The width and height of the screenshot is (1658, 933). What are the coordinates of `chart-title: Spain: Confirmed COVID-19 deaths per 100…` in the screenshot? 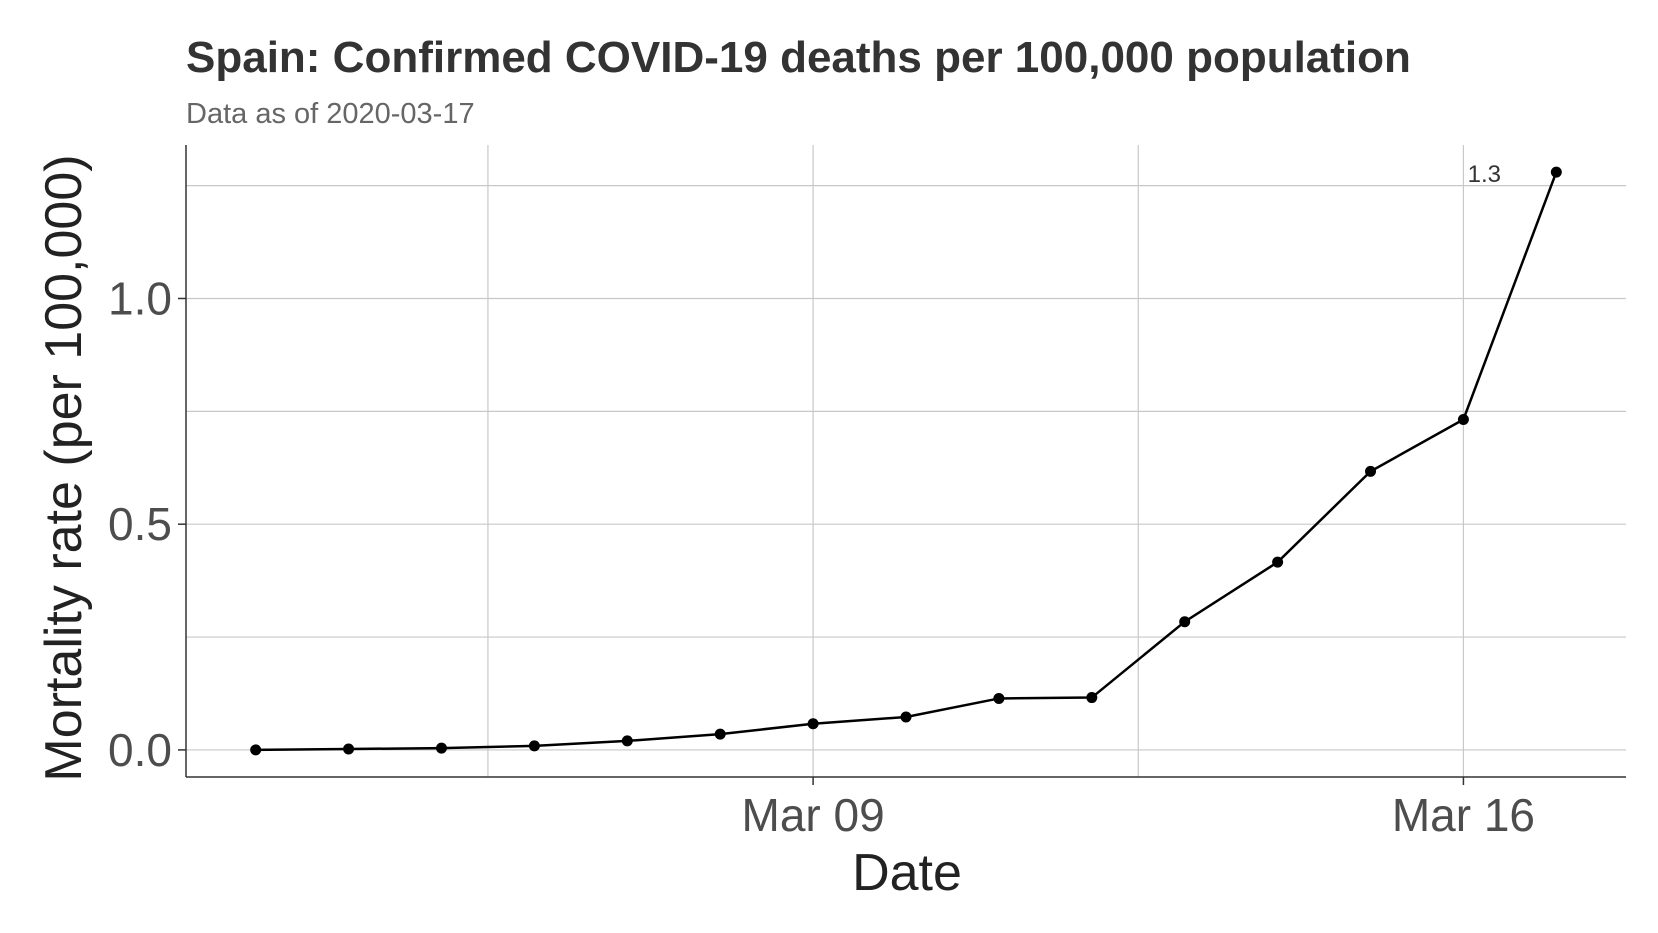 It's located at (798, 57).